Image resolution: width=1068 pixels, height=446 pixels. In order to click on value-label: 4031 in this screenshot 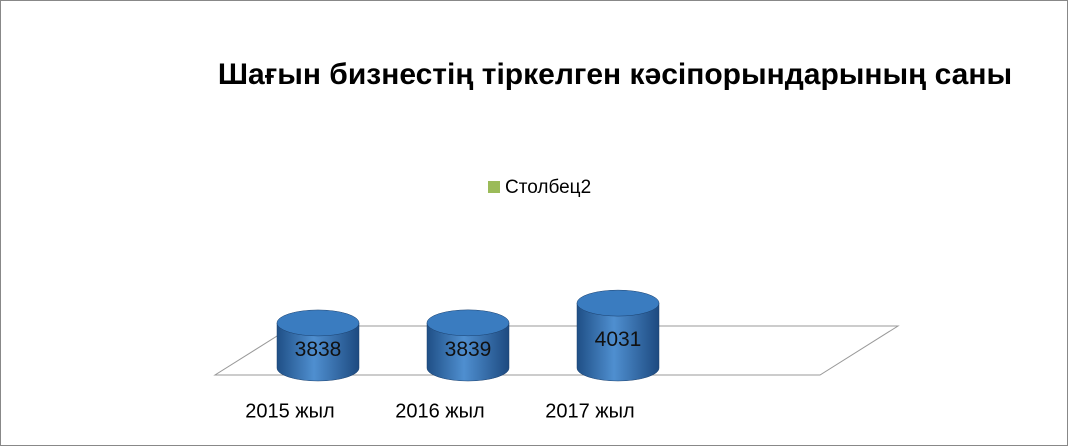, I will do `click(618, 339)`.